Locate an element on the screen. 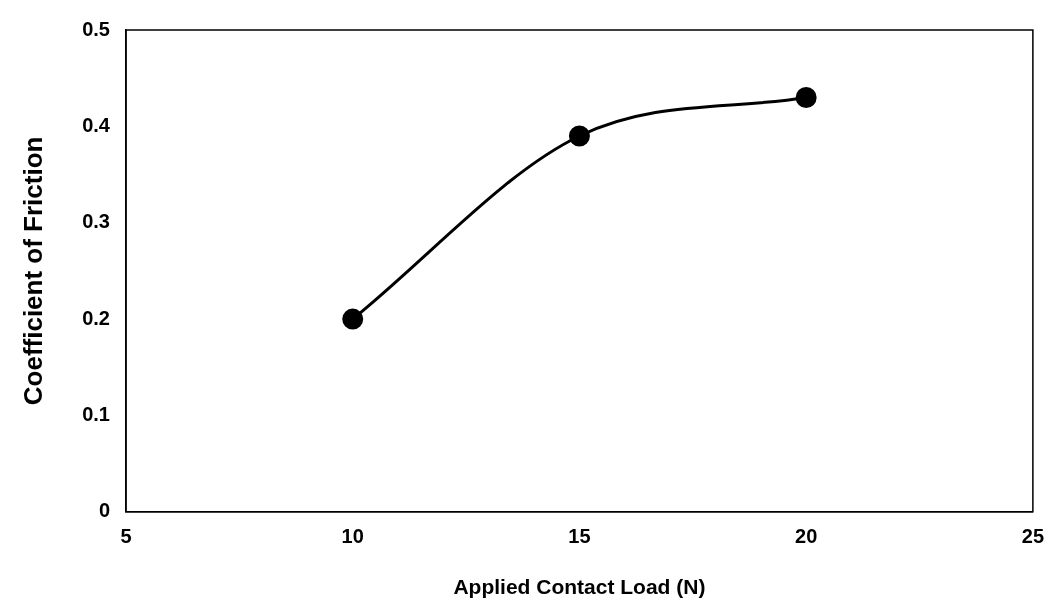 This screenshot has height=601, width=1058. x-tick-label: 25 is located at coordinates (1032, 536).